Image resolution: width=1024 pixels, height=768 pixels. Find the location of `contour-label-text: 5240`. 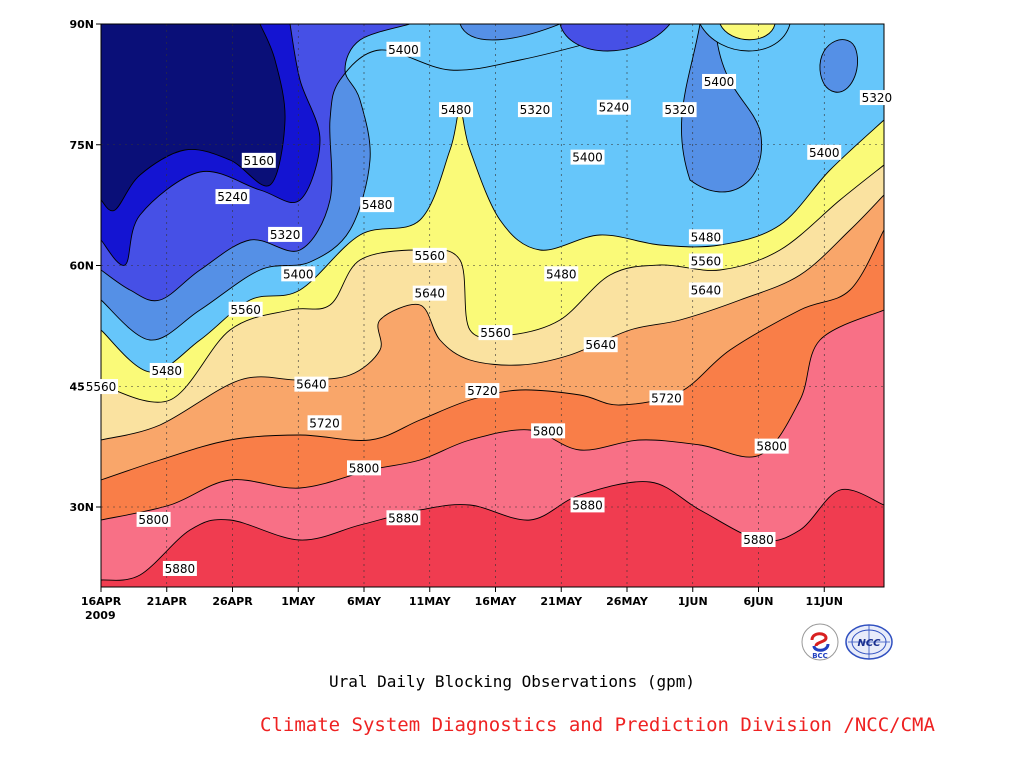

contour-label-text: 5240 is located at coordinates (232, 197).